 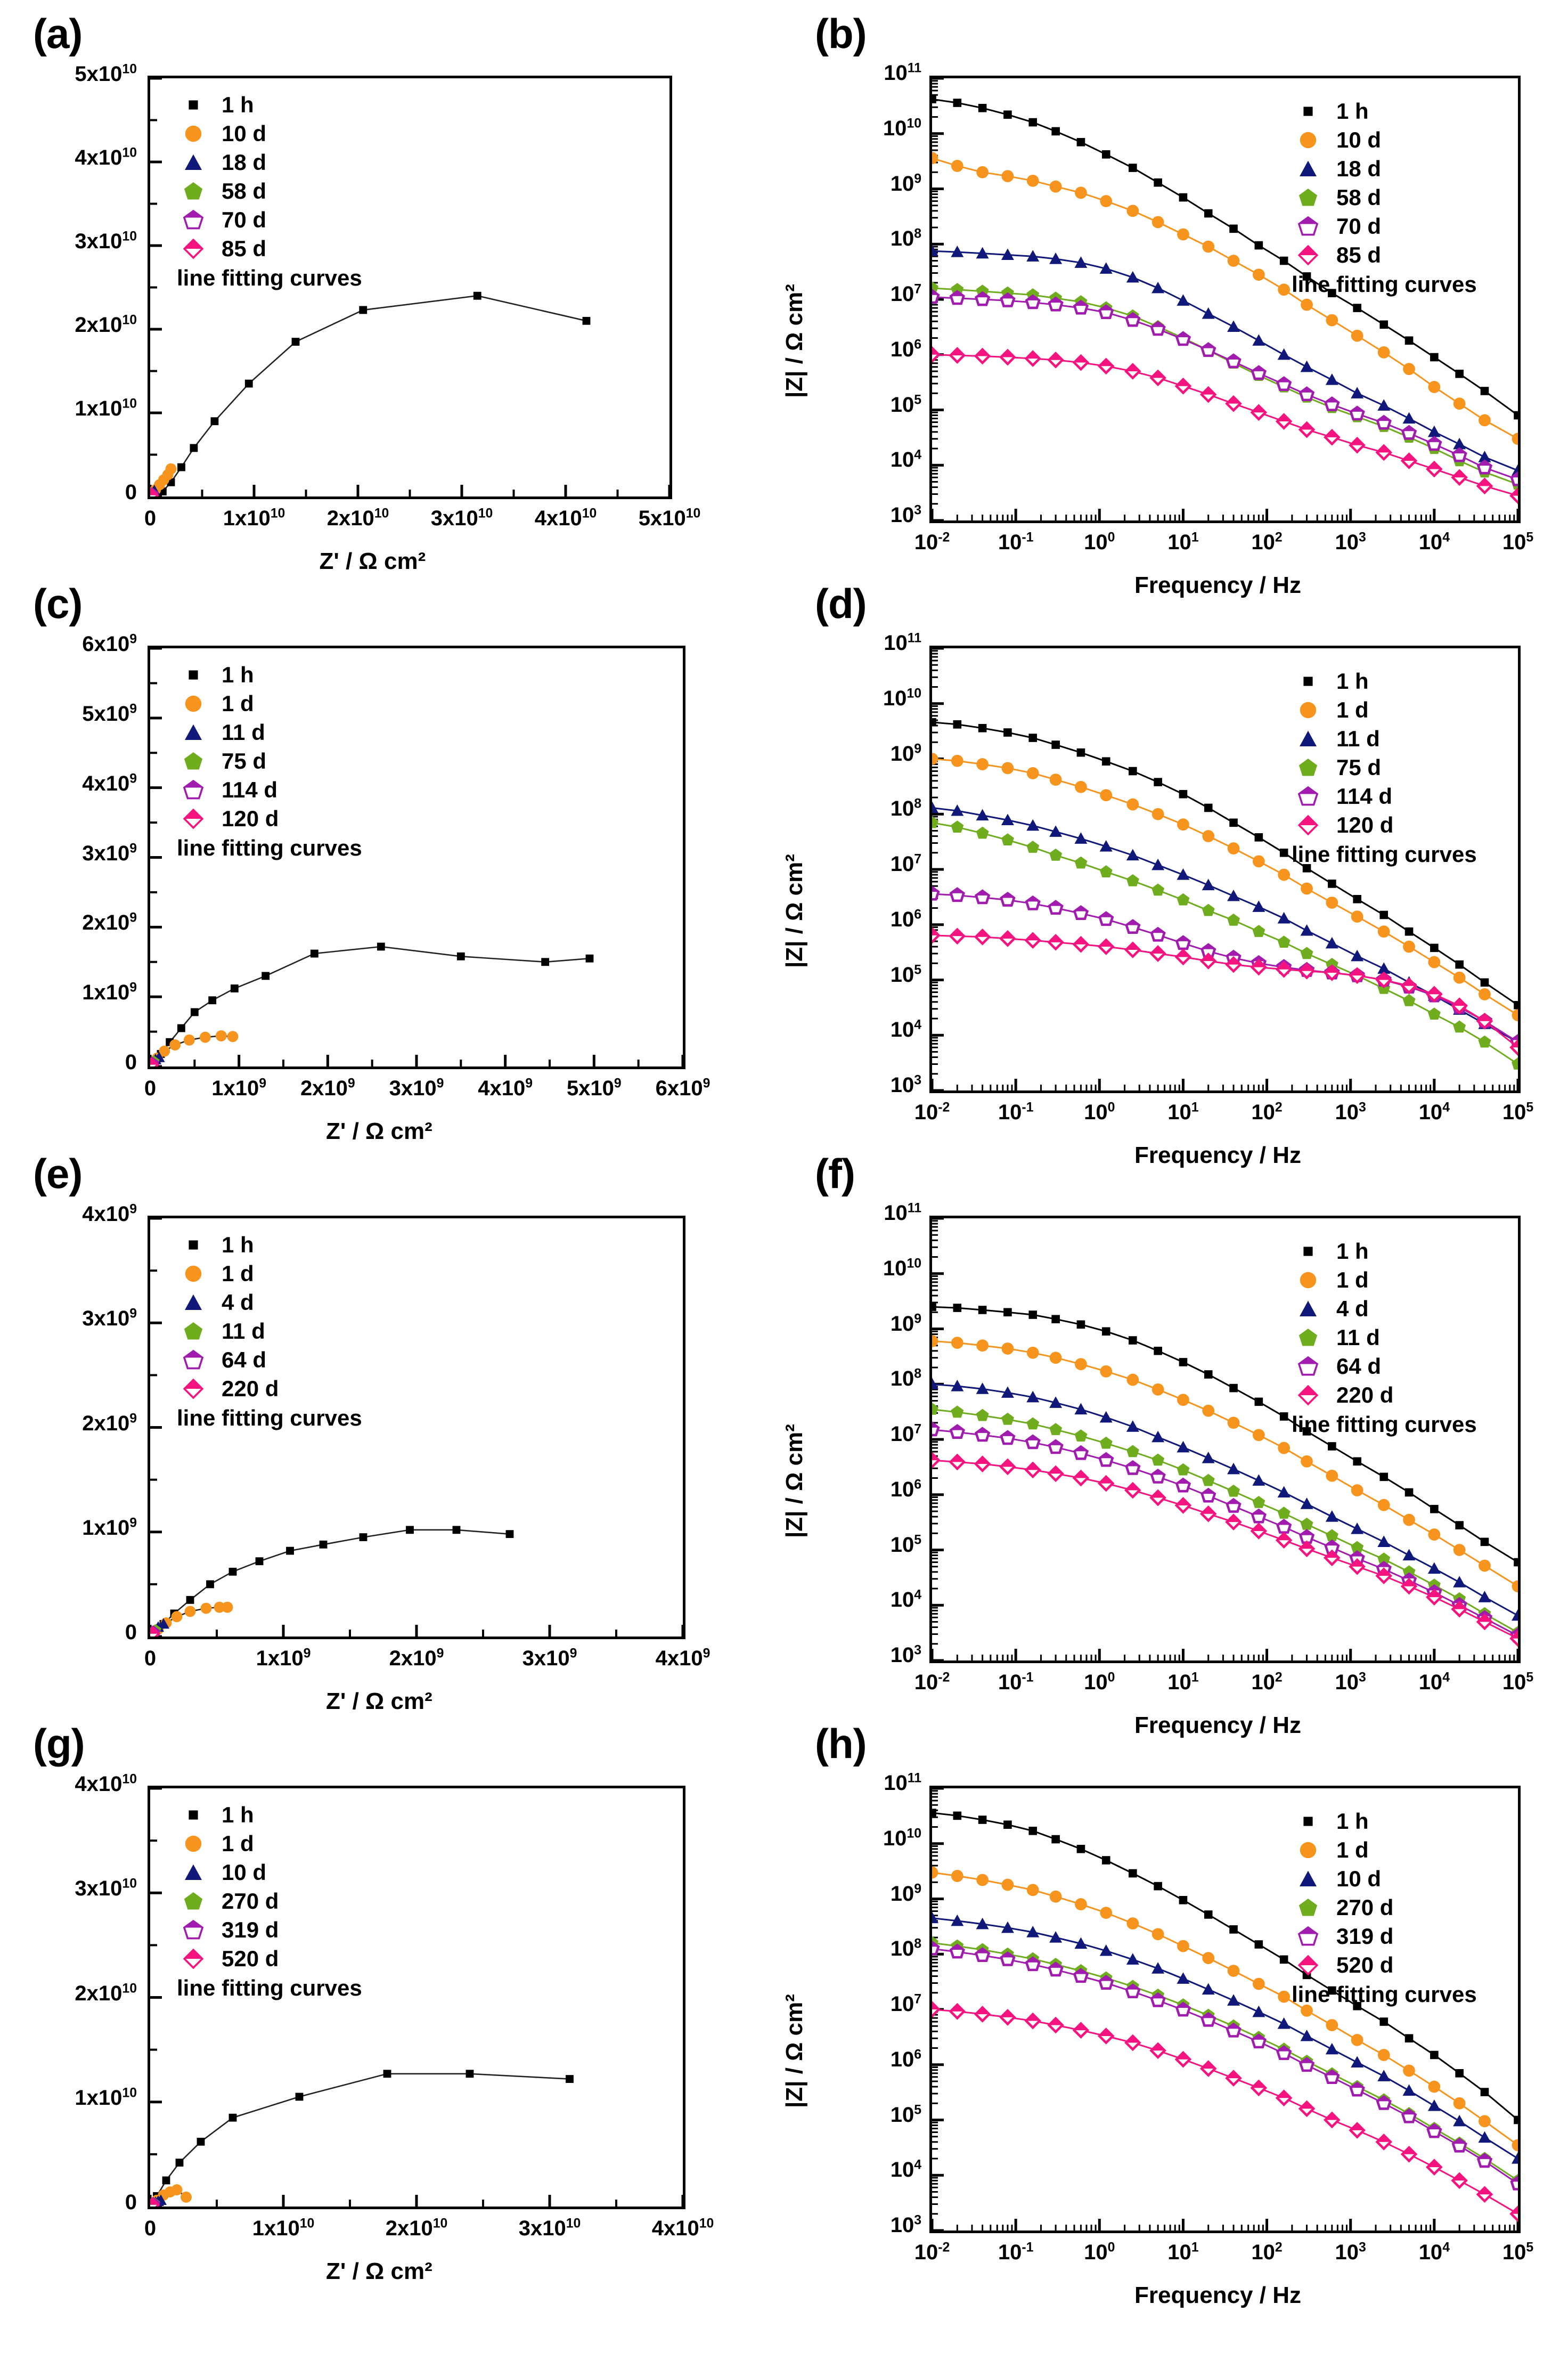 What do you see at coordinates (106, 2098) in the screenshot?
I see `y-tick-label: 1x10¹⁰` at bounding box center [106, 2098].